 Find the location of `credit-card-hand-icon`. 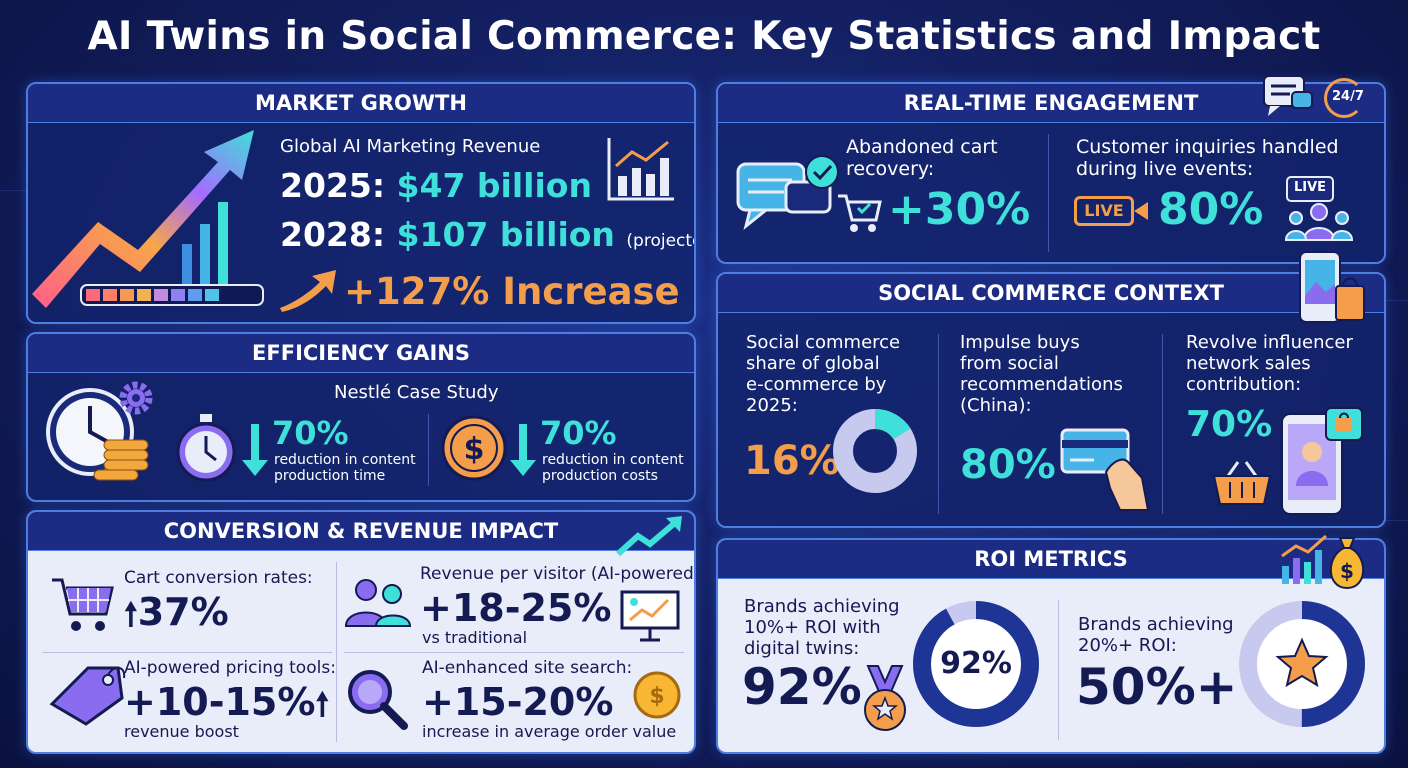

credit-card-hand-icon is located at coordinates (1105, 469).